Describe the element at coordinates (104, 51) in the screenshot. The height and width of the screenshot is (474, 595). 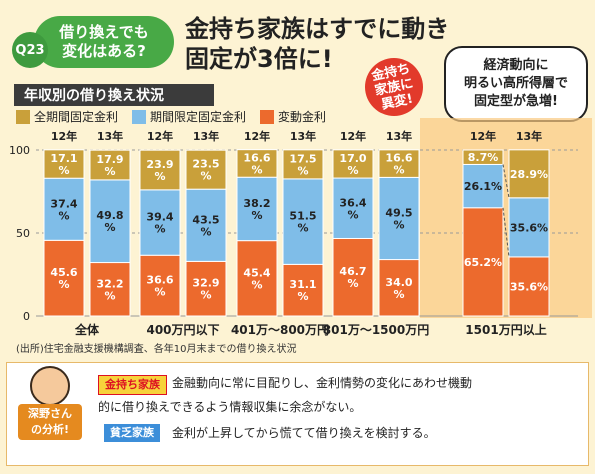
I see `question-line-2: 変化はある?` at that location.